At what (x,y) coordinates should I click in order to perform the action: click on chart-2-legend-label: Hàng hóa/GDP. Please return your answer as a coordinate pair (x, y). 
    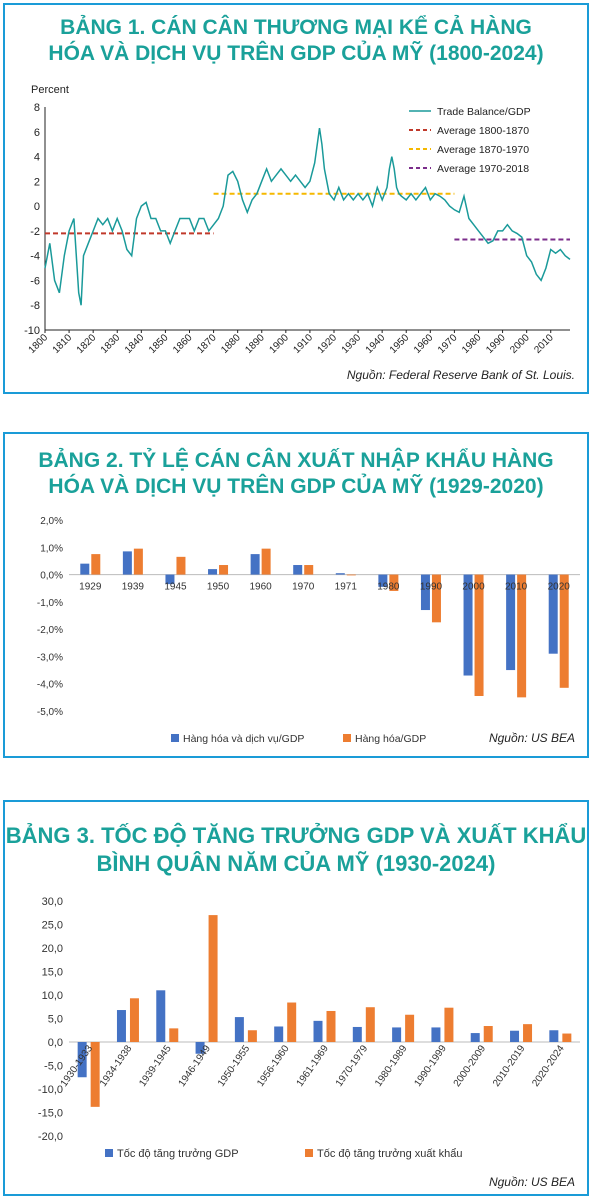
    Looking at the image, I should click on (390, 739).